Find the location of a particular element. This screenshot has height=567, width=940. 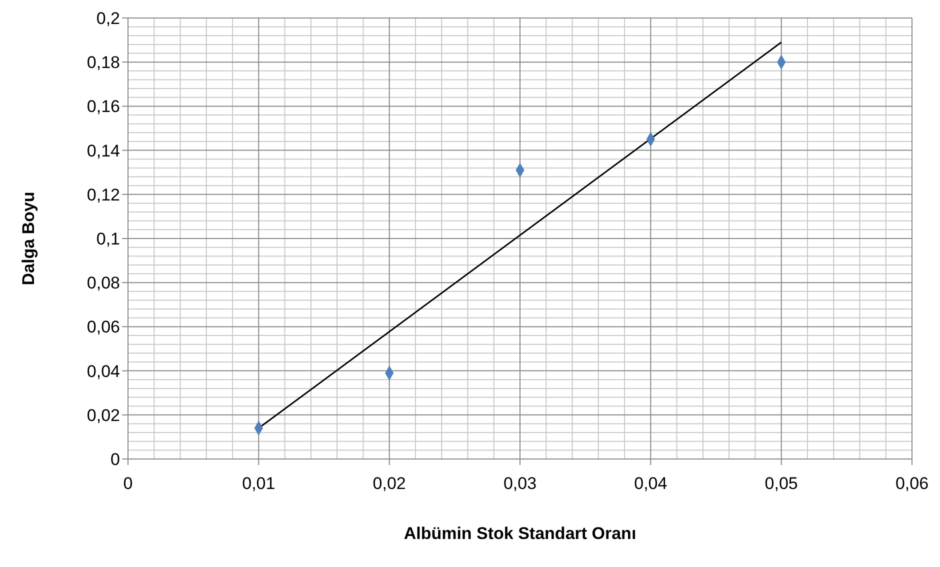

y-axis-title: Dalga Boyu is located at coordinates (28, 239).